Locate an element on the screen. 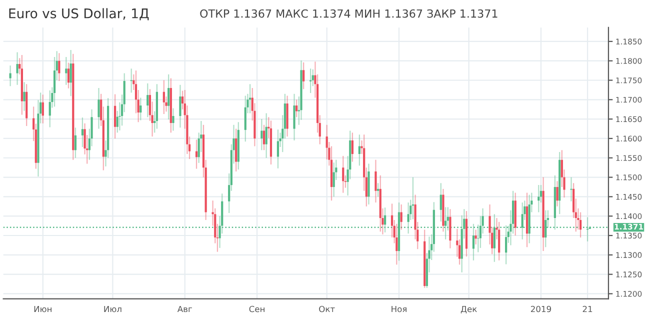 This screenshot has width=665, height=323. x-tick-label: Дек is located at coordinates (468, 310).